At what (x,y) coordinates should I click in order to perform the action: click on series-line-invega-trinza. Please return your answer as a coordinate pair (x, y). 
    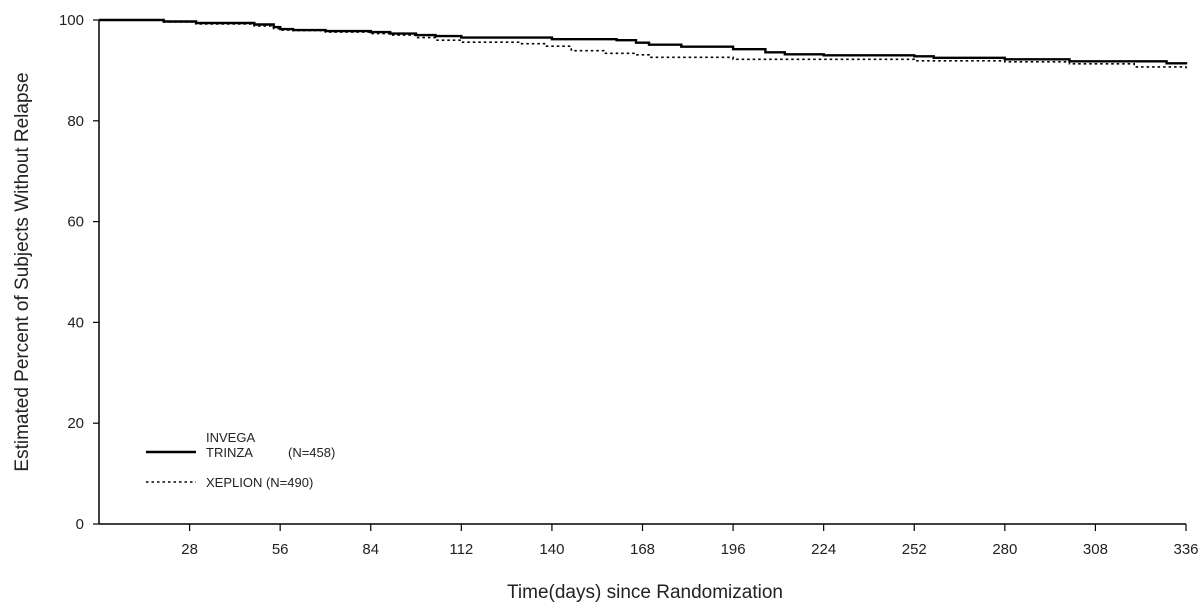
    Looking at the image, I should click on (643, 41).